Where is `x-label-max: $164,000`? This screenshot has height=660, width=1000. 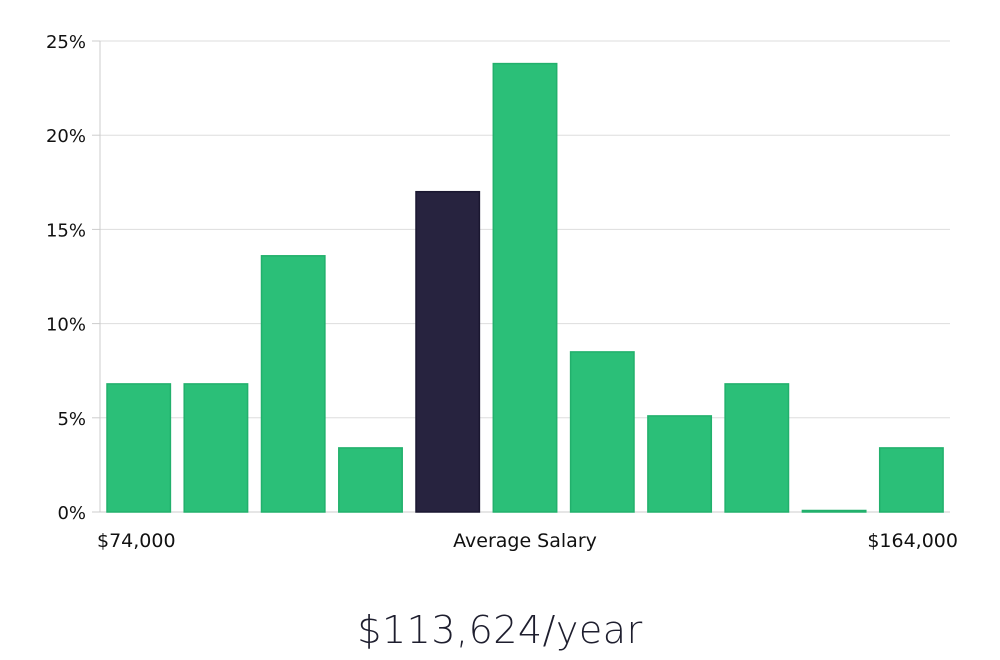
x-label-max: $164,000 is located at coordinates (912, 541).